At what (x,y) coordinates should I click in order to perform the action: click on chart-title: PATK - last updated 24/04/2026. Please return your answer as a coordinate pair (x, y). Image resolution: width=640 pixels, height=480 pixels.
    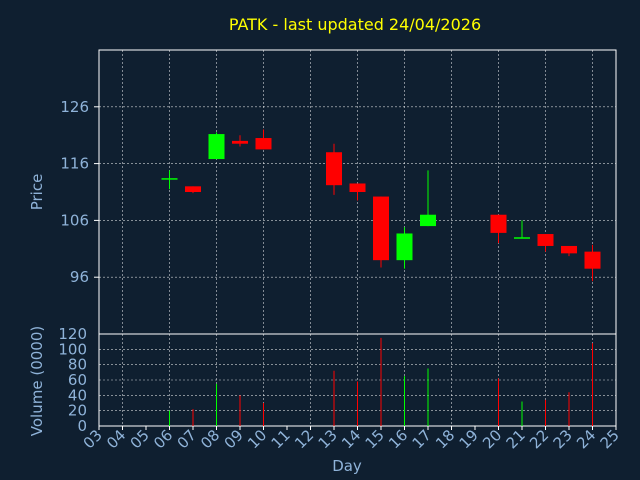
    Looking at the image, I should click on (355, 24).